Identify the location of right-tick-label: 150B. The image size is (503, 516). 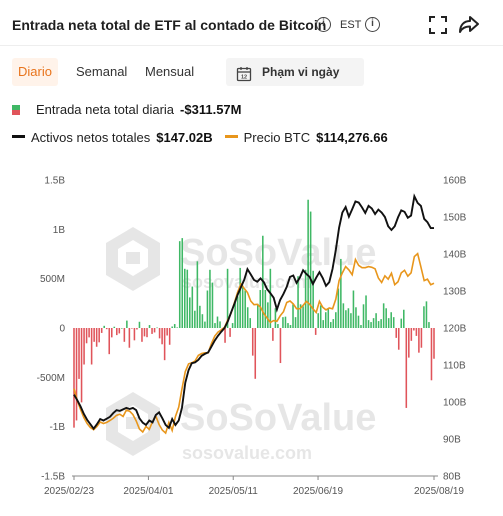
(455, 218).